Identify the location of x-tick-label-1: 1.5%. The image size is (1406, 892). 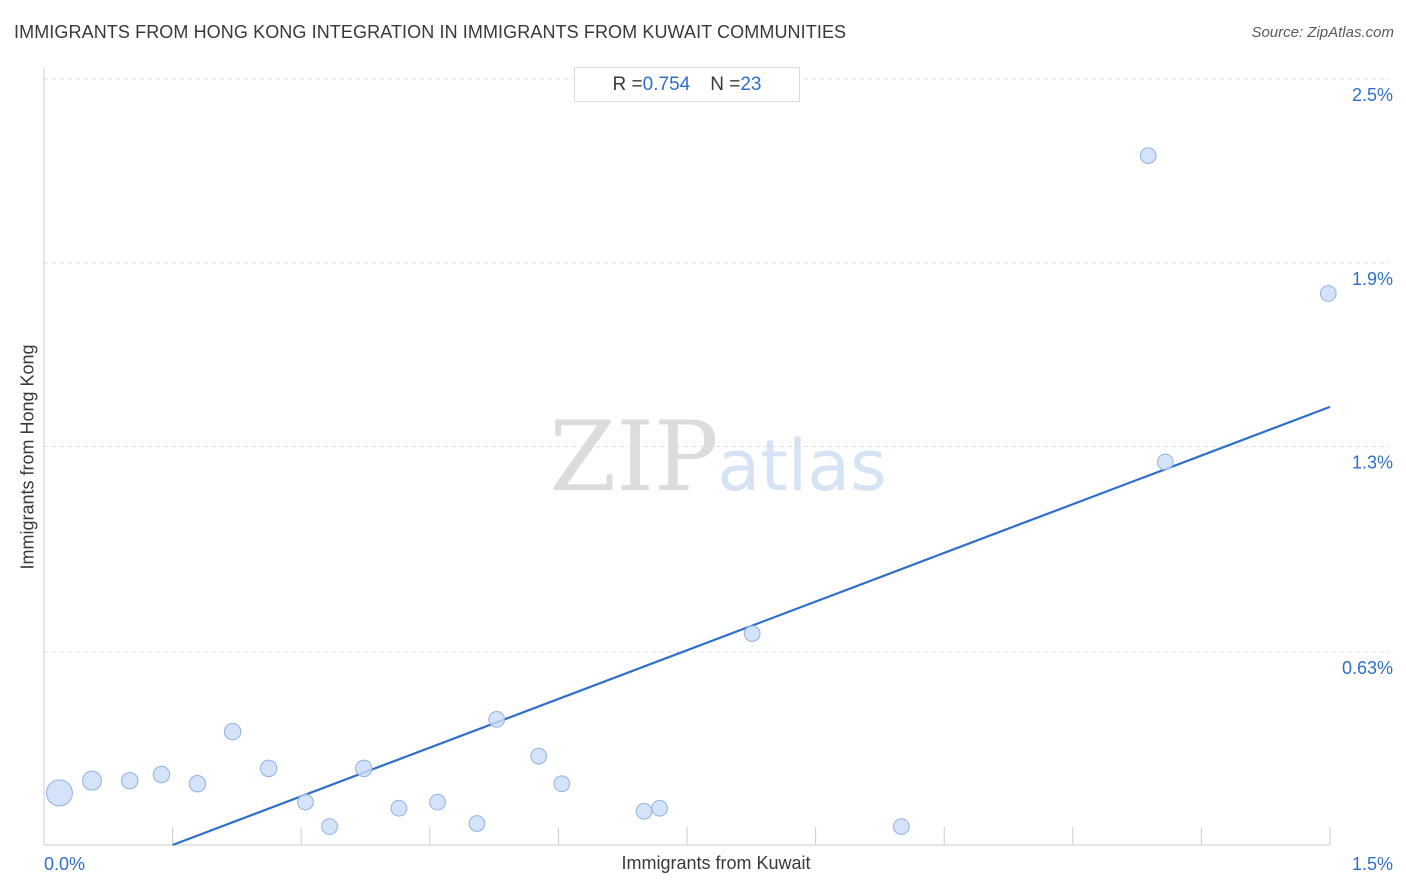
(1372, 864).